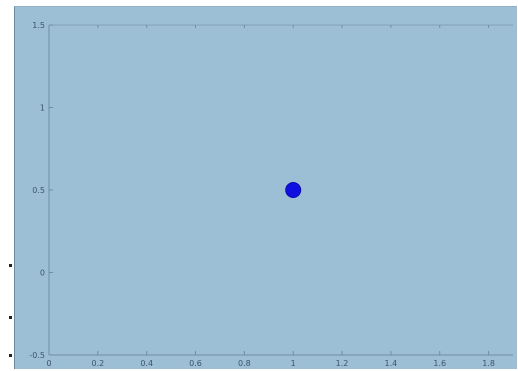  What do you see at coordinates (293, 363) in the screenshot?
I see `x-tick-label: 1` at bounding box center [293, 363].